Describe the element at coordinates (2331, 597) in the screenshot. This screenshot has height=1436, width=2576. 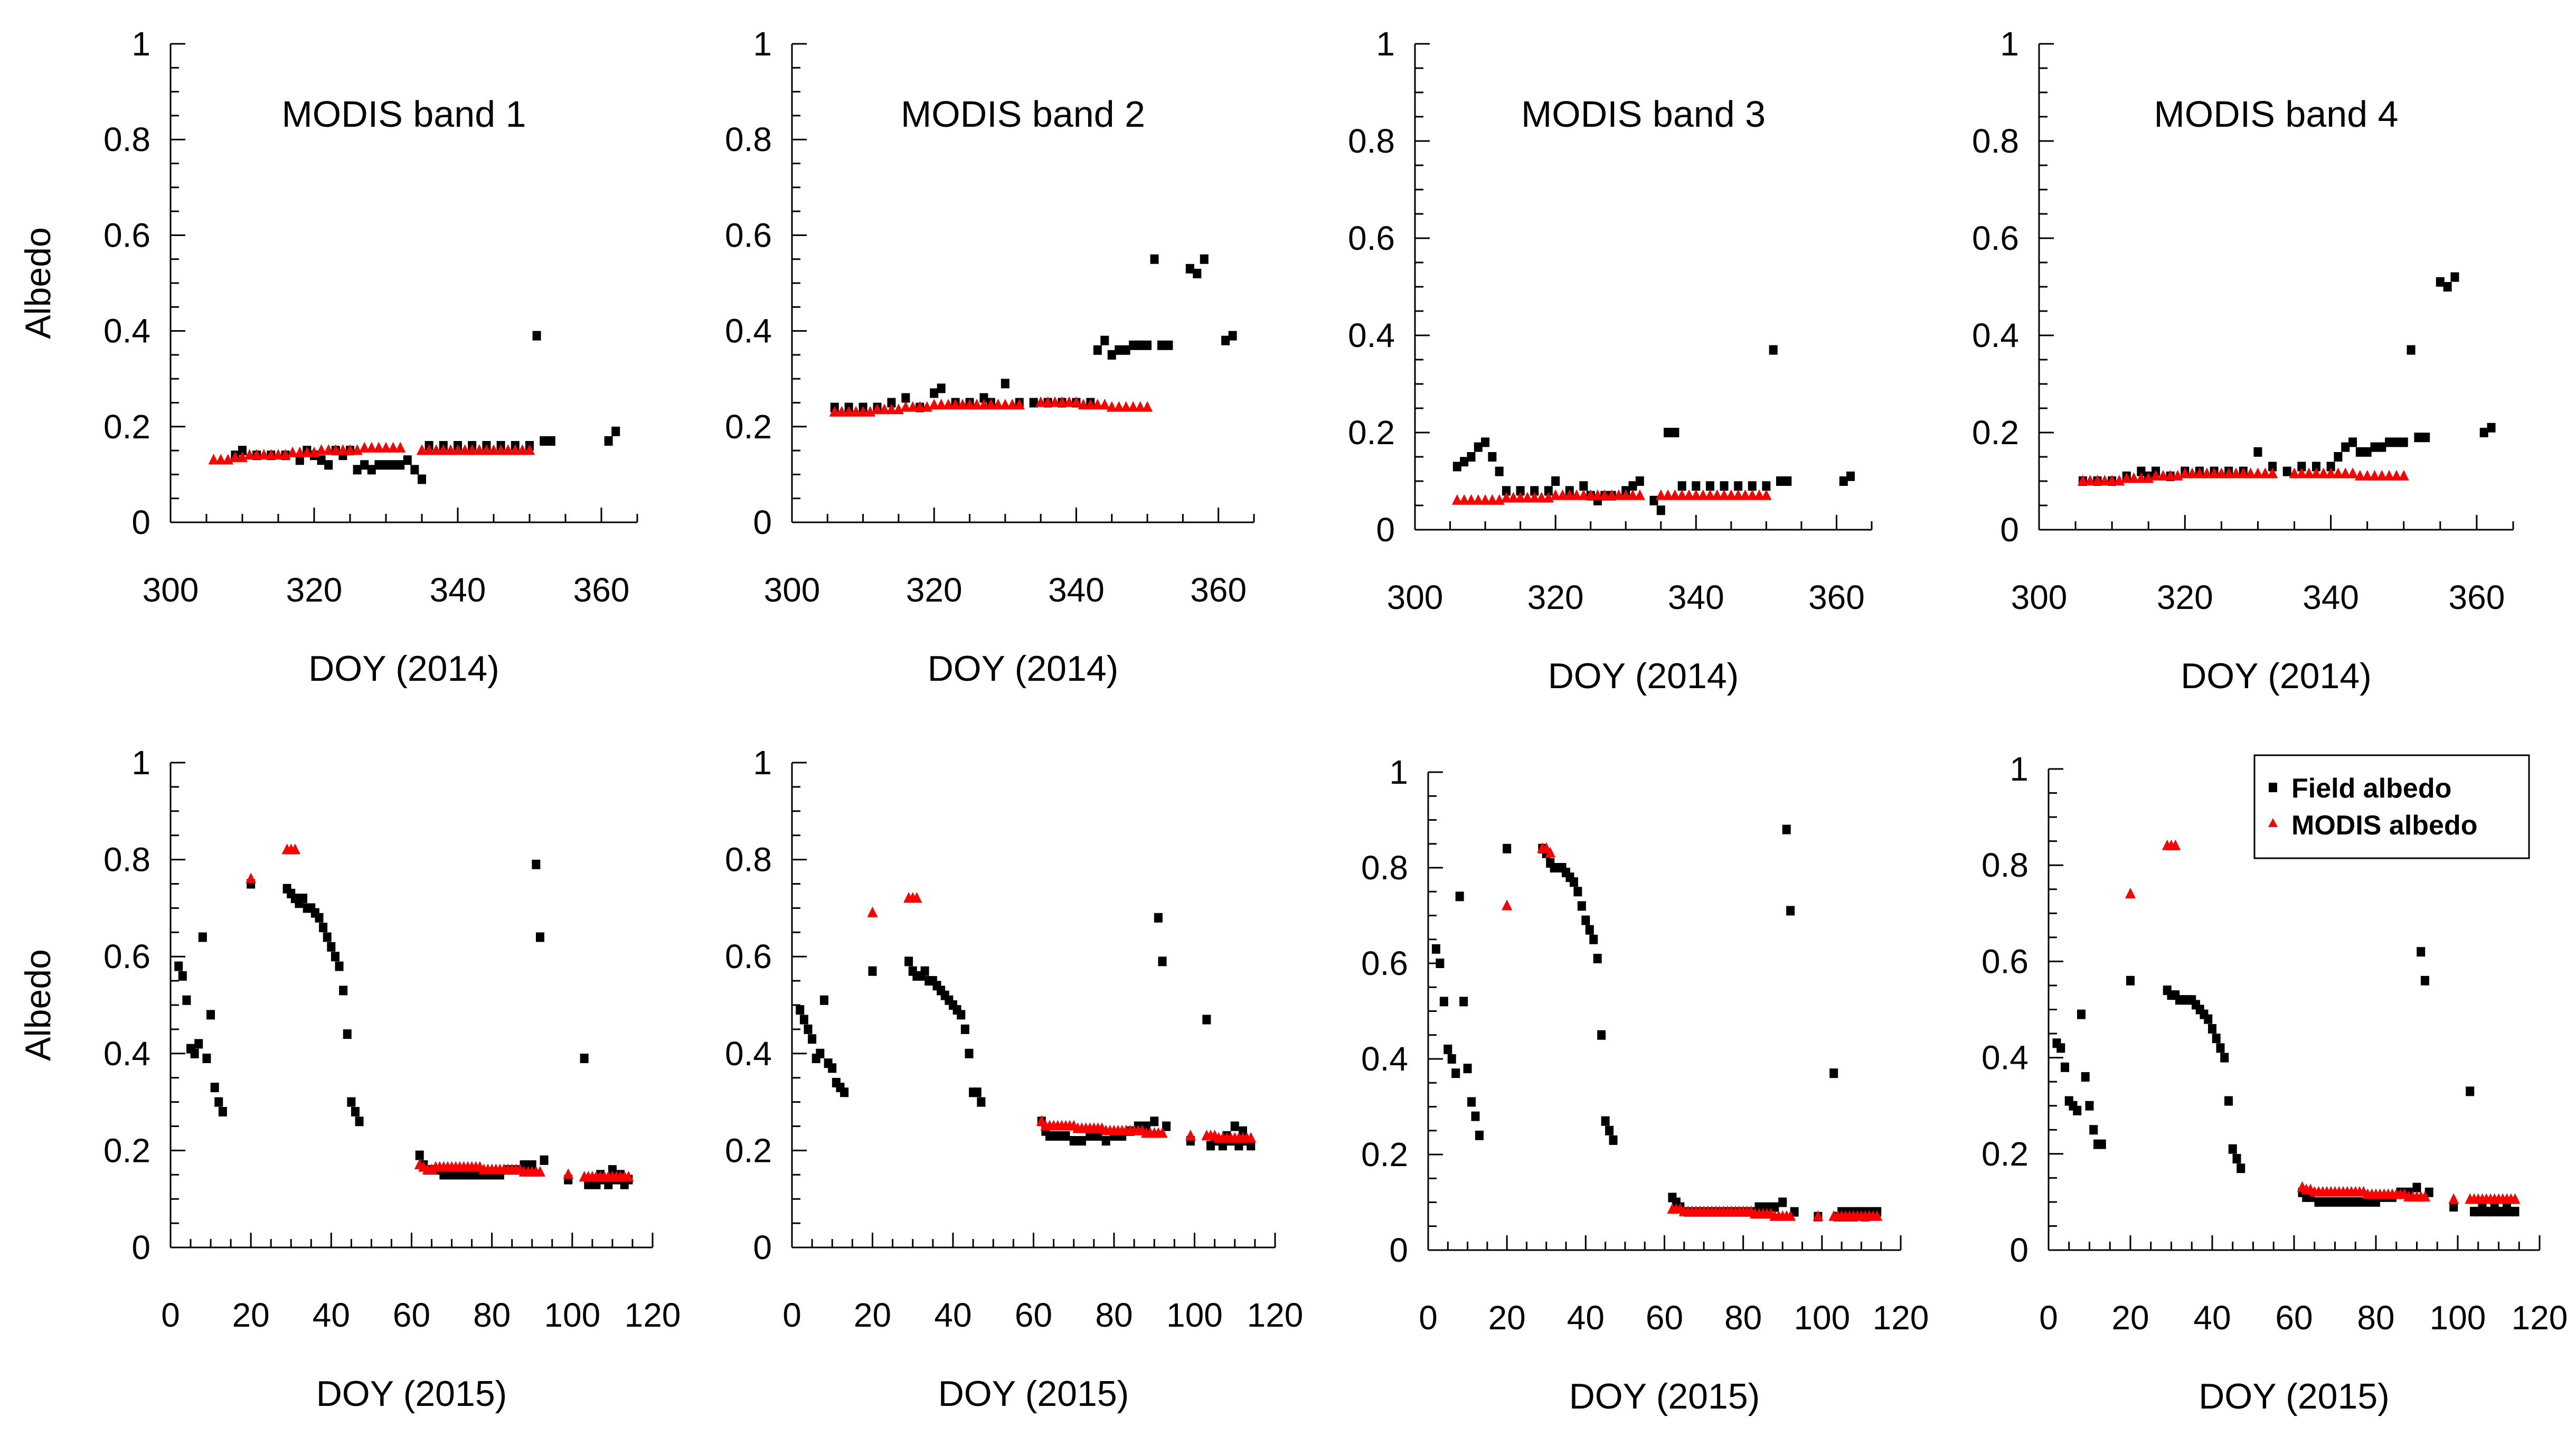
I see `x-tick-label: 340` at that location.